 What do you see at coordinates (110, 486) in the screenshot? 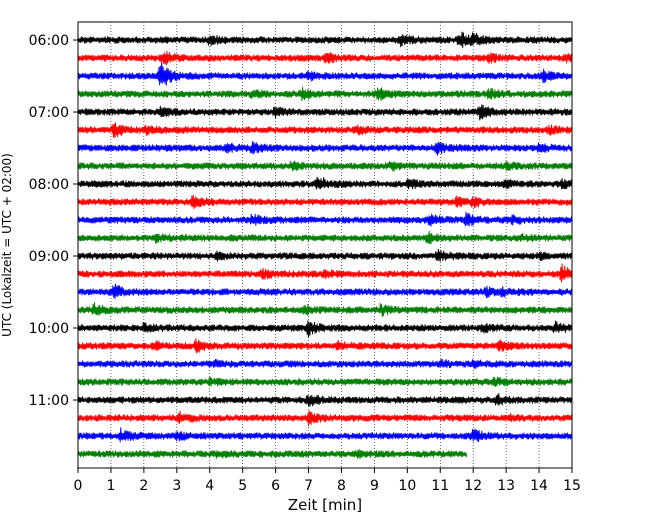
I see `x-tick-label: 1` at bounding box center [110, 486].